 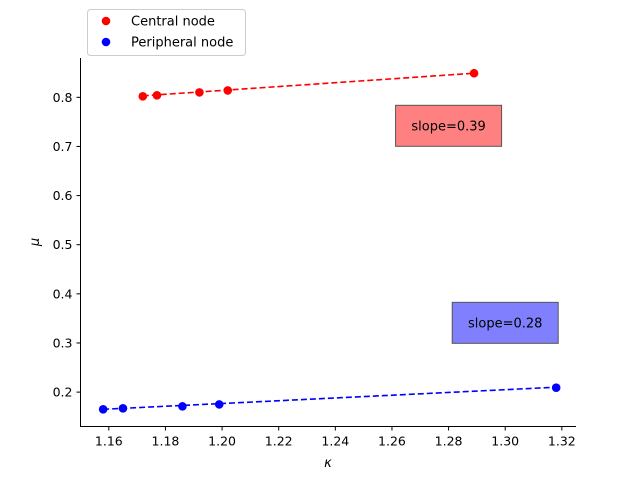 What do you see at coordinates (308, 84) in the screenshot?
I see `fit-line-central` at bounding box center [308, 84].